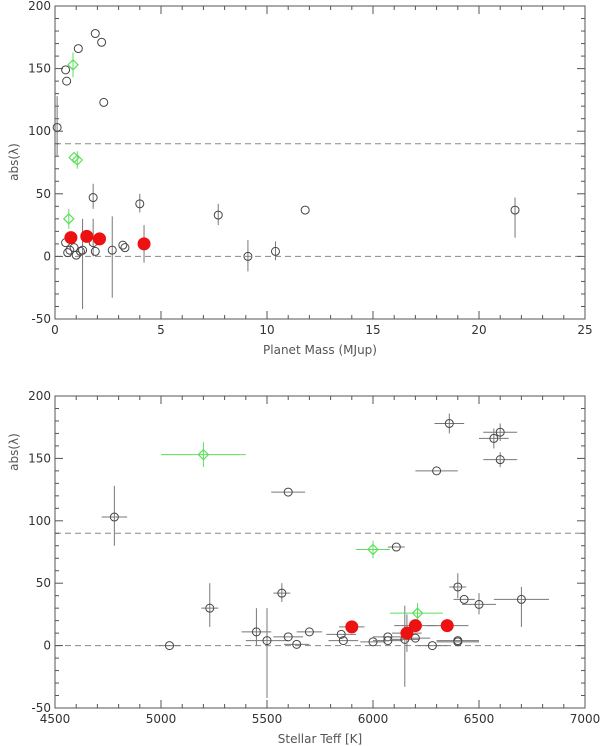  Describe the element at coordinates (585, 719) in the screenshot. I see `x-tick-label: 7000` at that location.